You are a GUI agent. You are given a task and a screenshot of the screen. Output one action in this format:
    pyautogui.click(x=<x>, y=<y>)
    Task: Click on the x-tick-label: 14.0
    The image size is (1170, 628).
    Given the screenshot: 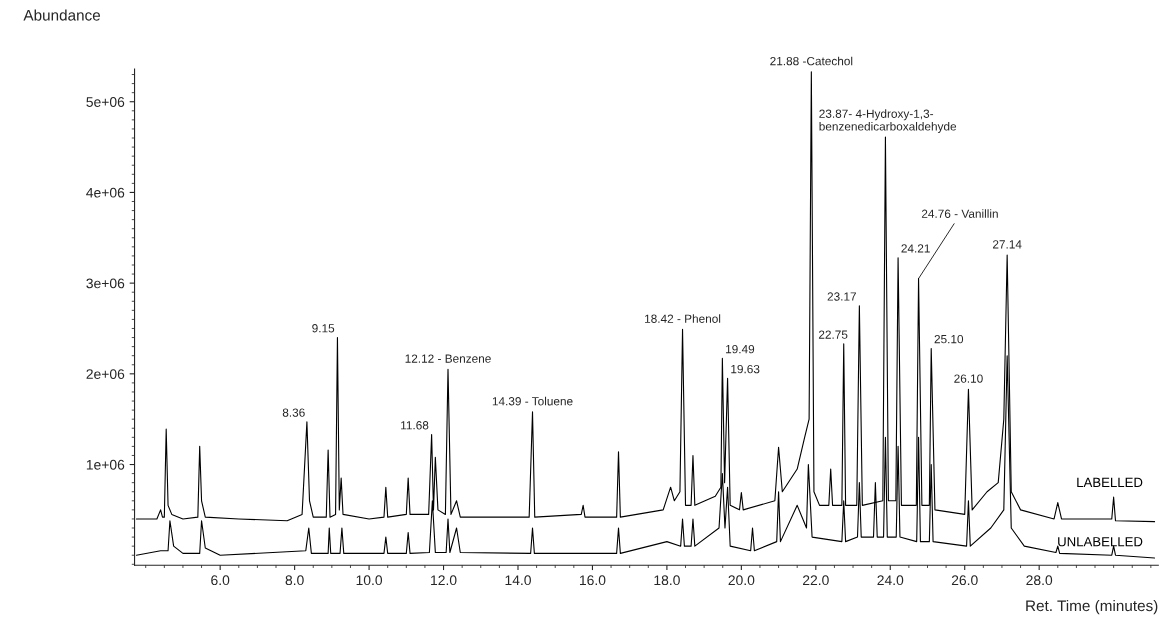 What is the action you would take?
    pyautogui.click(x=518, y=580)
    